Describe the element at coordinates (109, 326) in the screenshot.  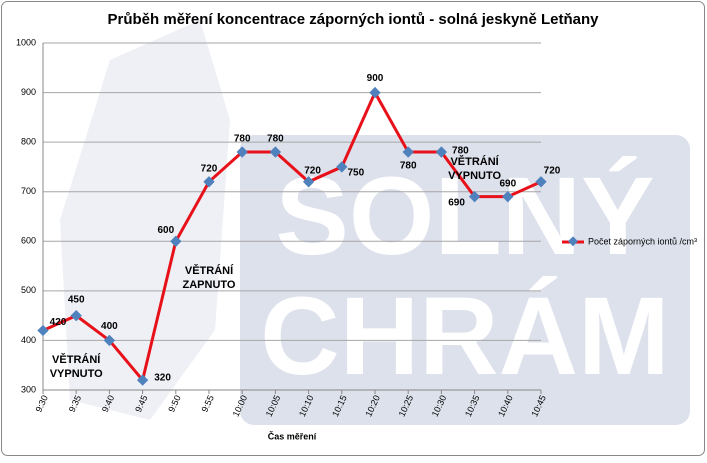
I see `data-label: 400` at that location.